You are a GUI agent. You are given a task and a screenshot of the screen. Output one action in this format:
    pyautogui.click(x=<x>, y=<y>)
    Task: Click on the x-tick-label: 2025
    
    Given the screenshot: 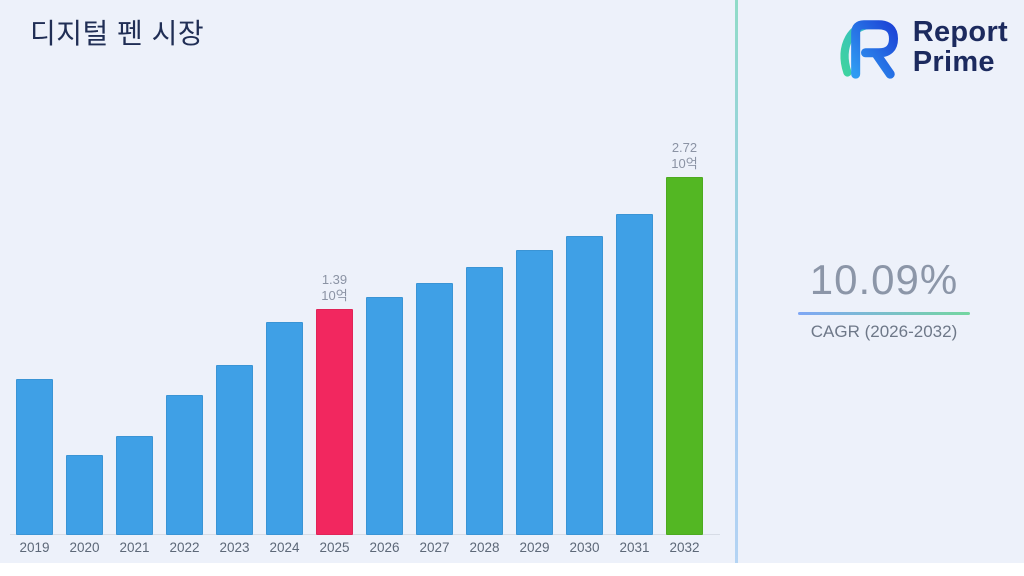 What is the action you would take?
    pyautogui.click(x=334, y=547)
    